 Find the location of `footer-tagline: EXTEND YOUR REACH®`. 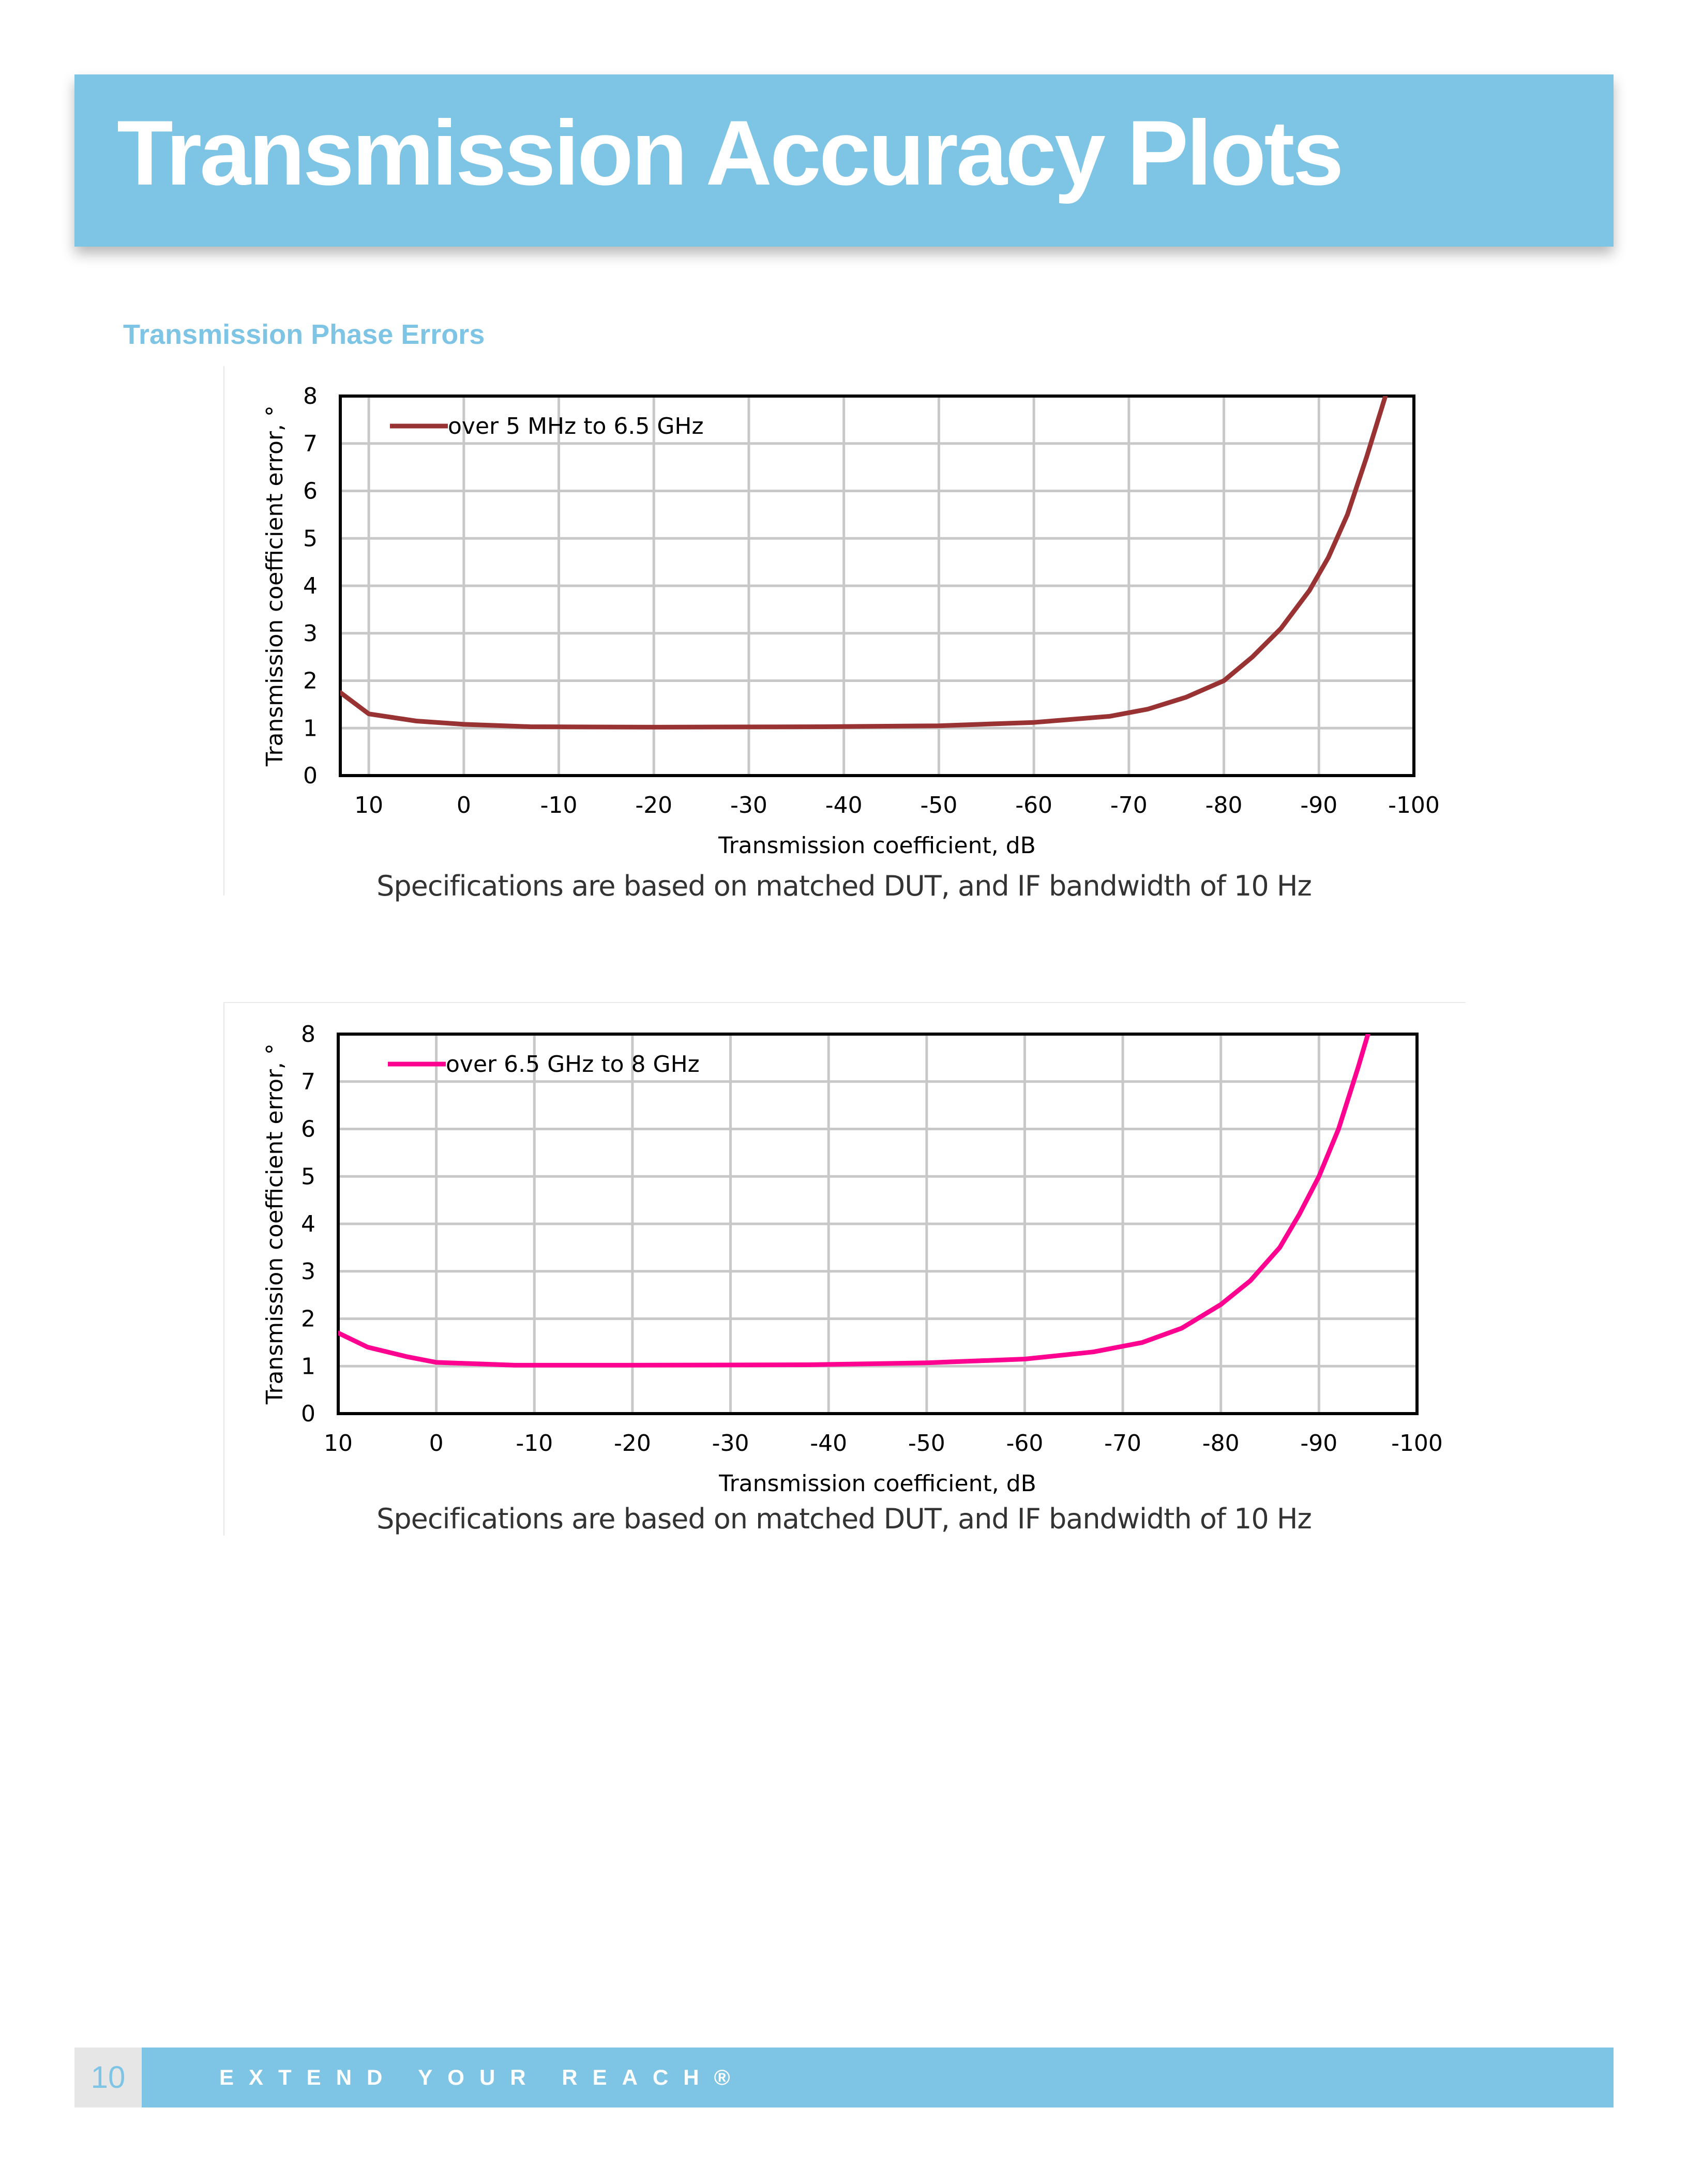

footer-tagline: EXTEND YOUR REACH® is located at coordinates (482, 2077).